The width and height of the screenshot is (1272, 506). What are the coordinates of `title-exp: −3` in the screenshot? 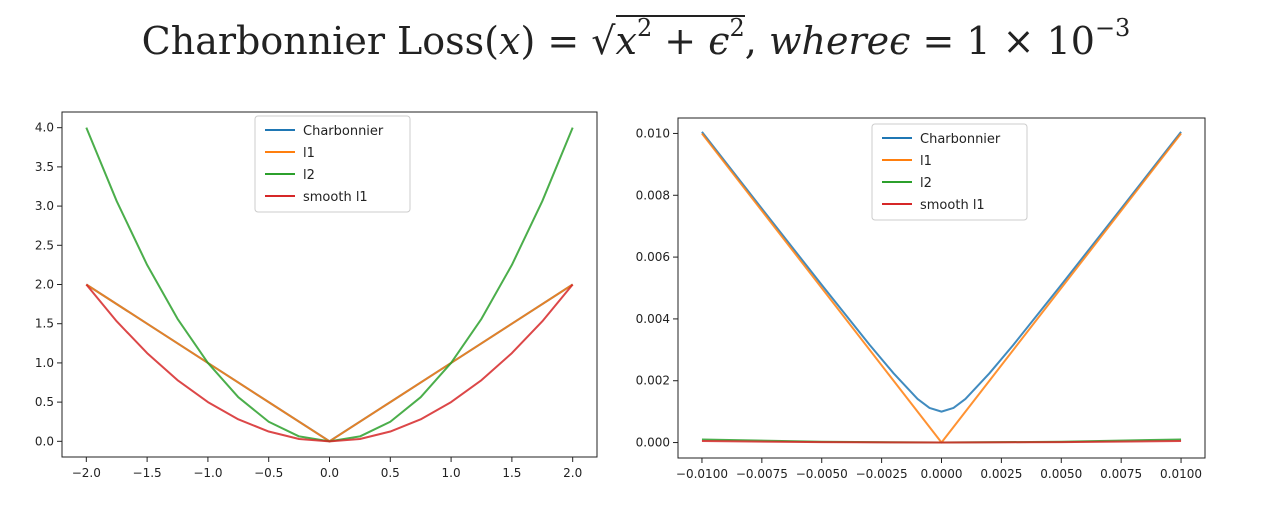 It's located at (1112, 28).